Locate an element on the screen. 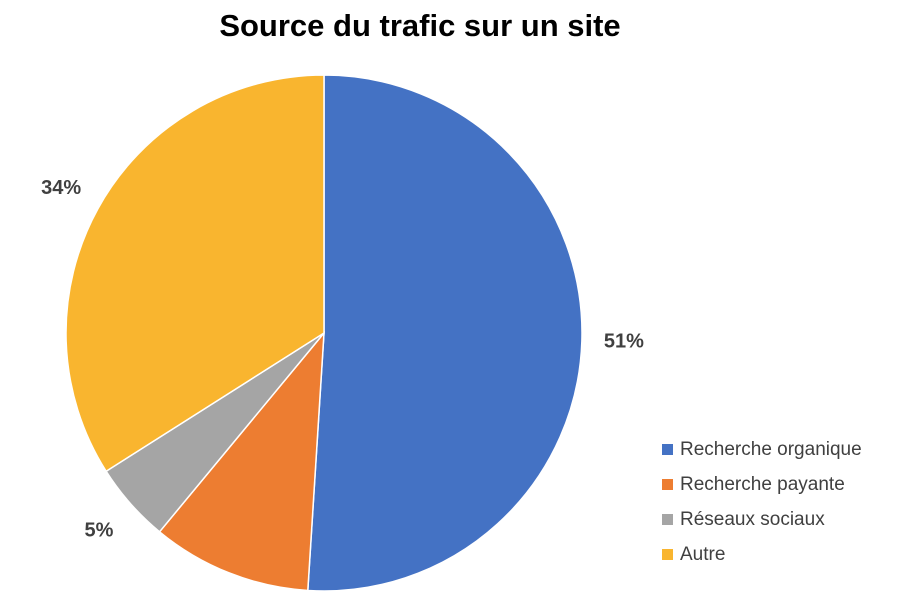 The image size is (899, 600). chart-title: Source du trafic sur un site is located at coordinates (420, 25).